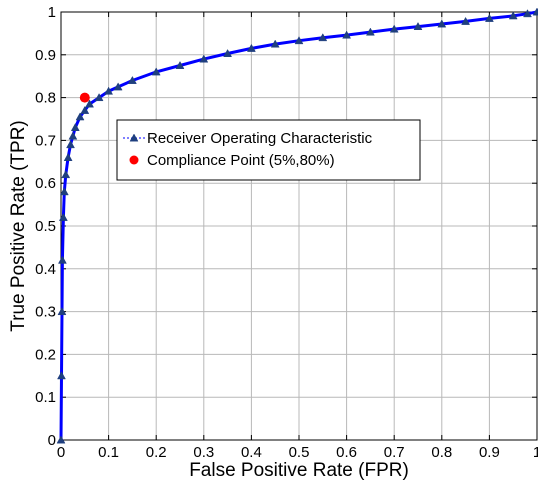 This screenshot has width=538, height=487. I want to click on x-tick-label: 0.9, so click(489, 452).